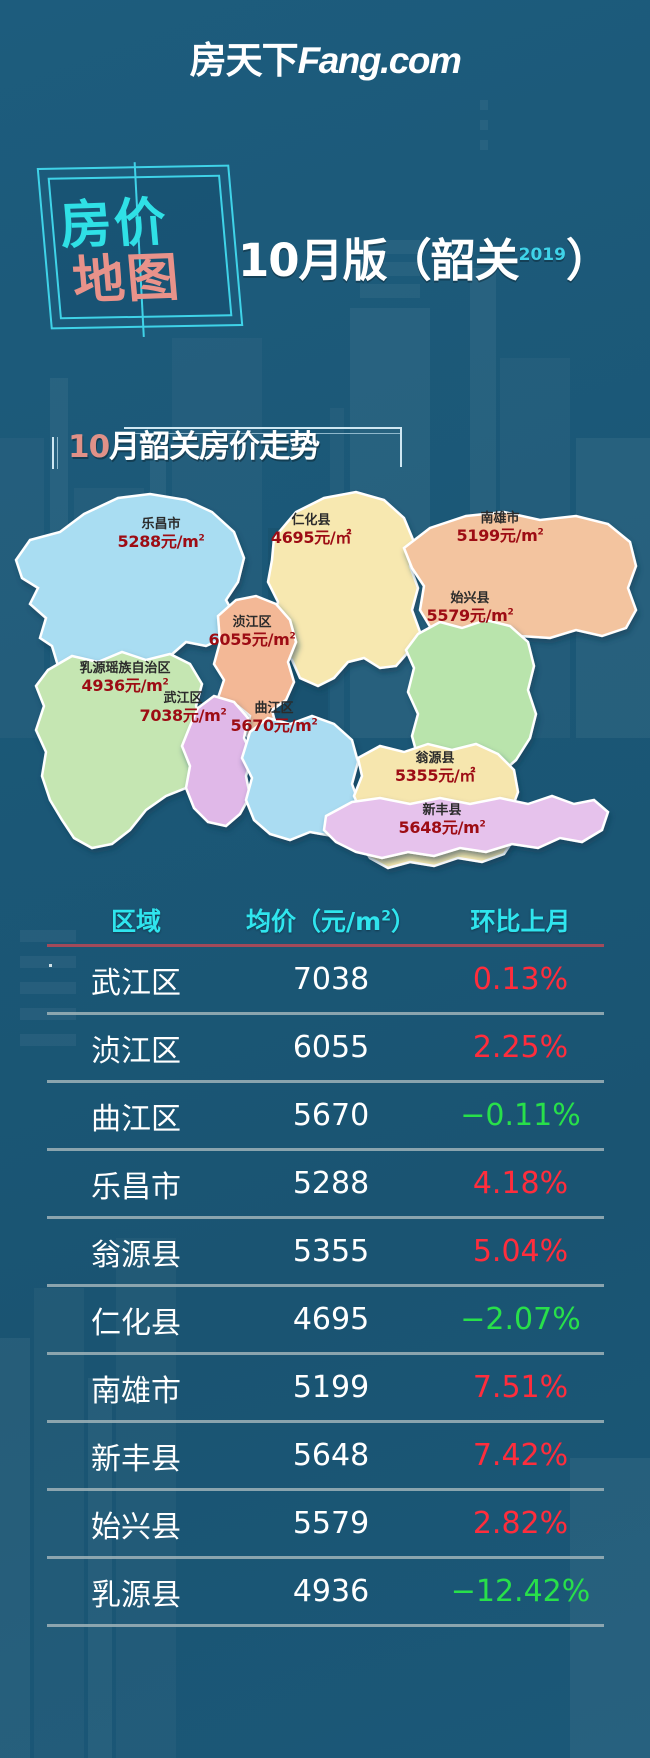  I want to click on table-row: 新丰县 5648 7.42%, so click(325, 1455).